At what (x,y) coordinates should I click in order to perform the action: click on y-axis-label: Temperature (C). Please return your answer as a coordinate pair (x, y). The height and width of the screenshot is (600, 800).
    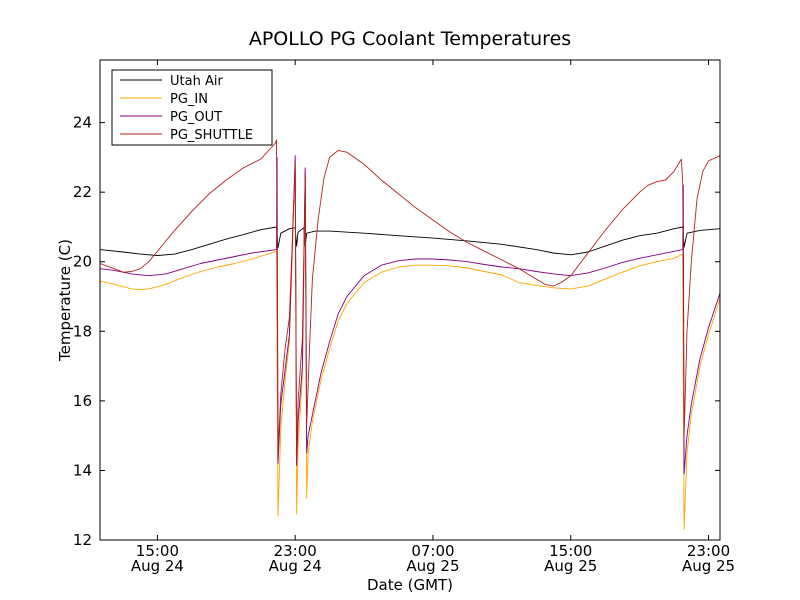
    Looking at the image, I should click on (65, 300).